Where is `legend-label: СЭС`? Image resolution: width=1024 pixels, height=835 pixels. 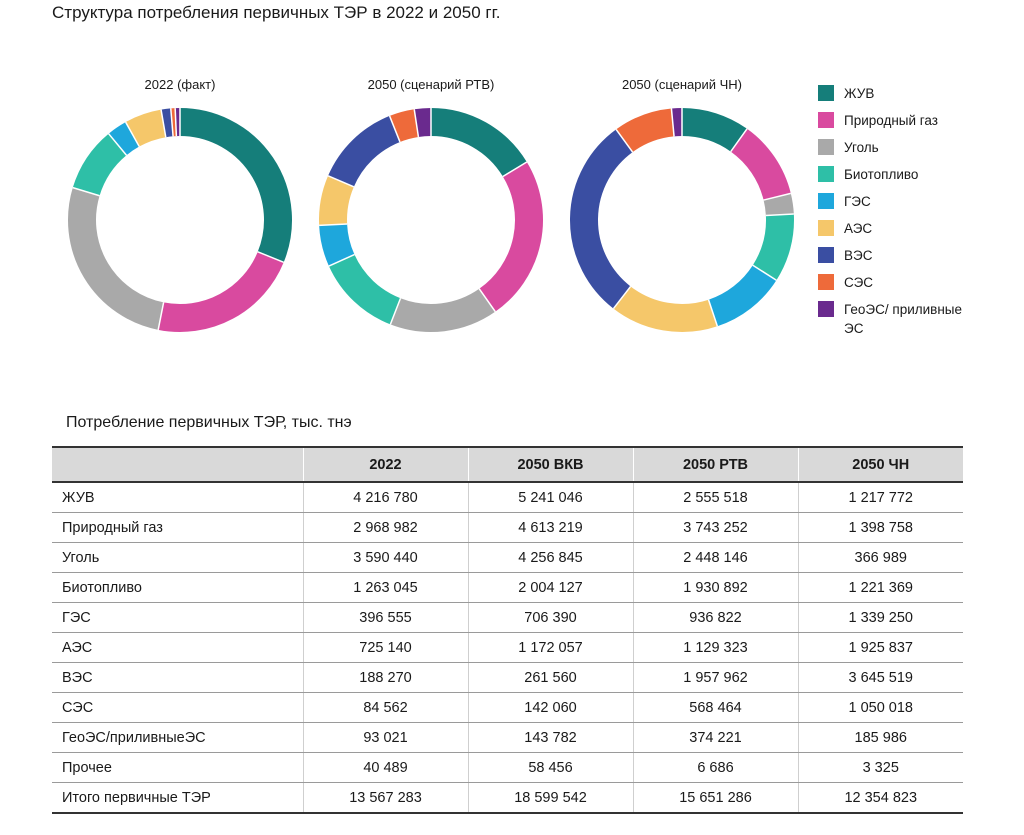
legend-label: СЭС is located at coordinates (859, 282).